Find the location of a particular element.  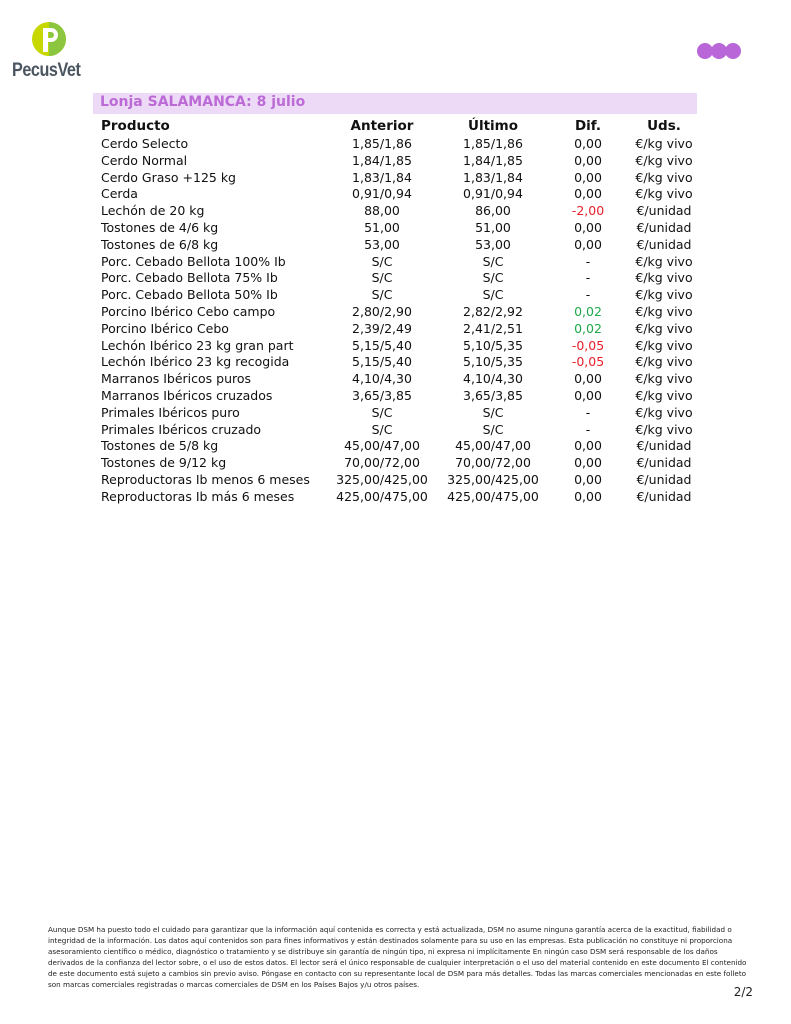

cell-product: Tostones de 4/6 kg is located at coordinates (160, 227).